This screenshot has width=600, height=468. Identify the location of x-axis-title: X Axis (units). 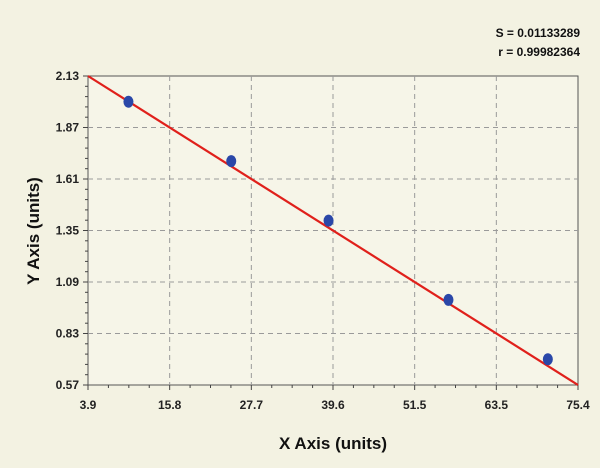
(333, 443).